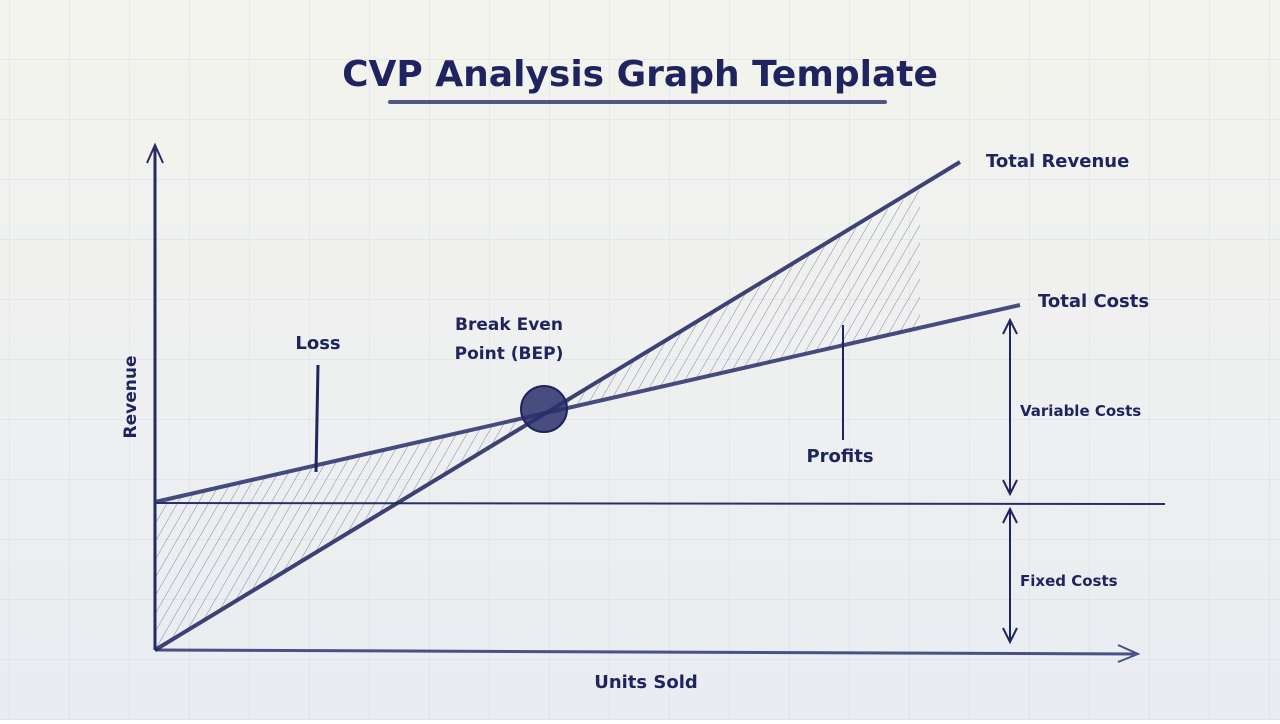 This screenshot has width=1280, height=724. I want to click on loss-label: Loss, so click(317, 343).